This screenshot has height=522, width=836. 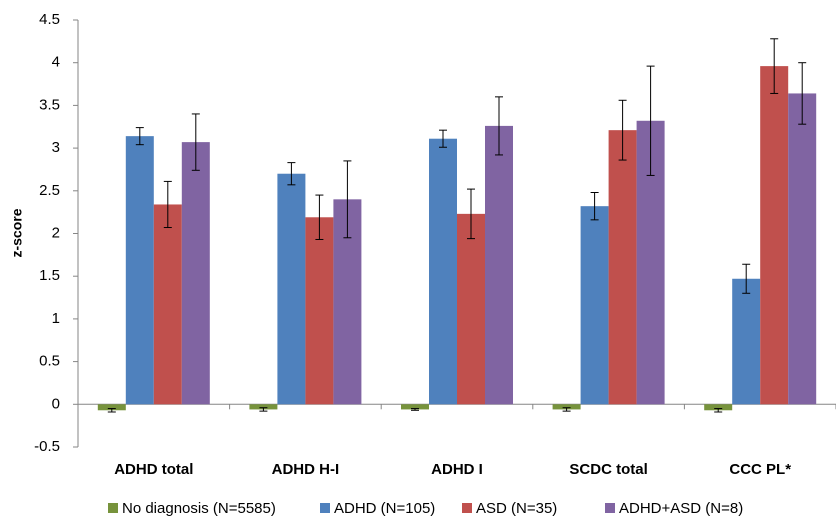 What do you see at coordinates (56, 147) in the screenshot?
I see `y-tick-label: 3` at bounding box center [56, 147].